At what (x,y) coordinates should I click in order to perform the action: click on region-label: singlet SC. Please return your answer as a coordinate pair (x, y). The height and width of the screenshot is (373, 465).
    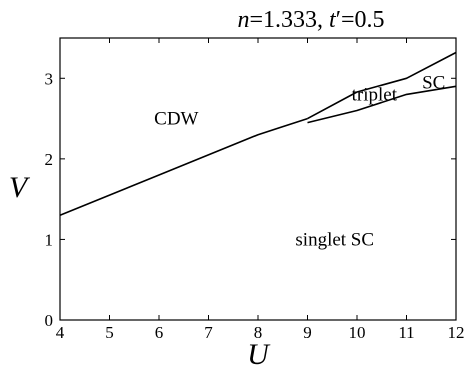
    Looking at the image, I should click on (334, 239).